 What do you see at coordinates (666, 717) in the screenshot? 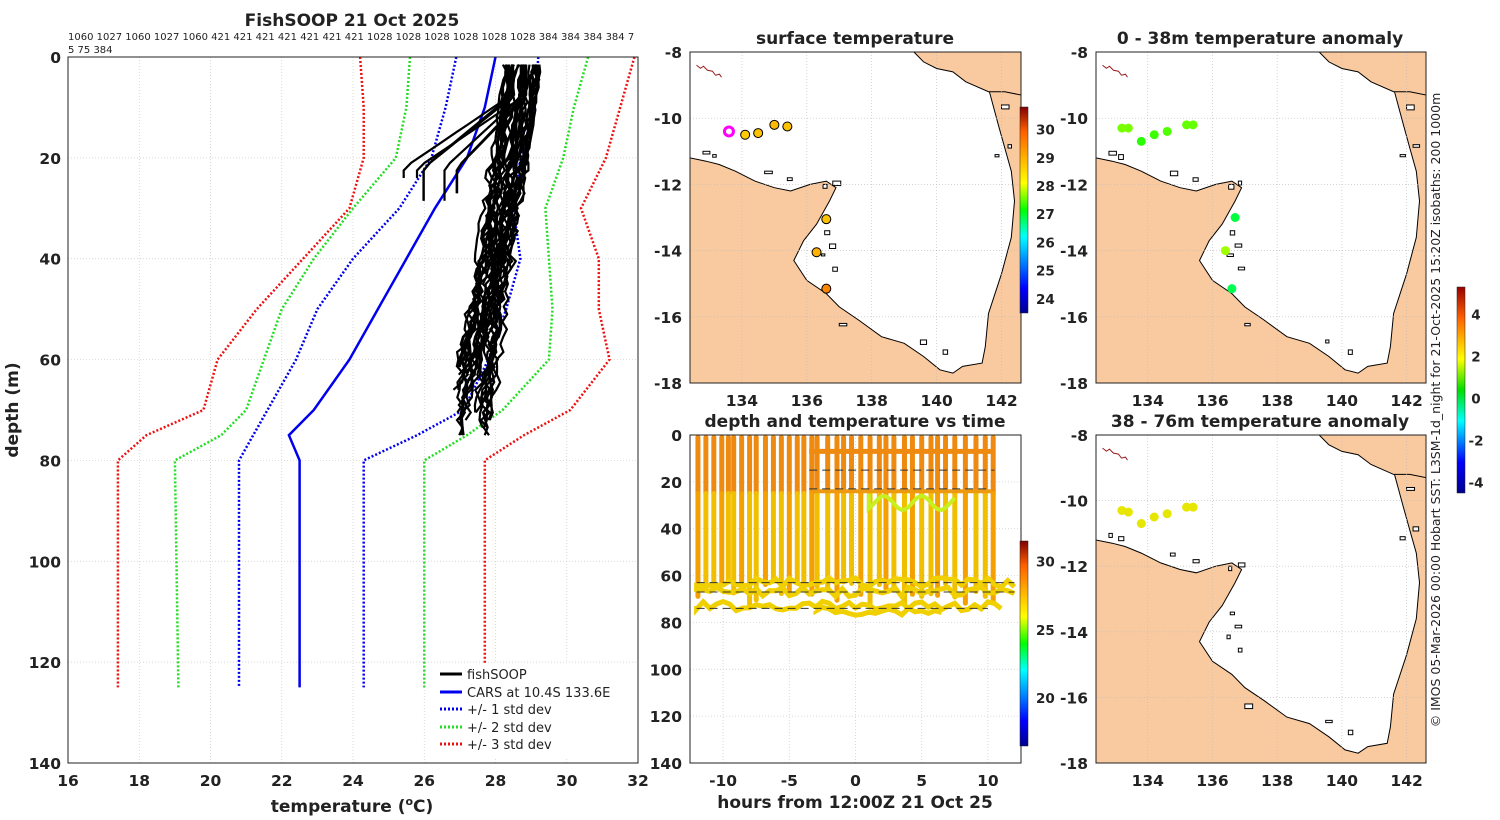
I see `depth-time-ytick: 120` at bounding box center [666, 717].